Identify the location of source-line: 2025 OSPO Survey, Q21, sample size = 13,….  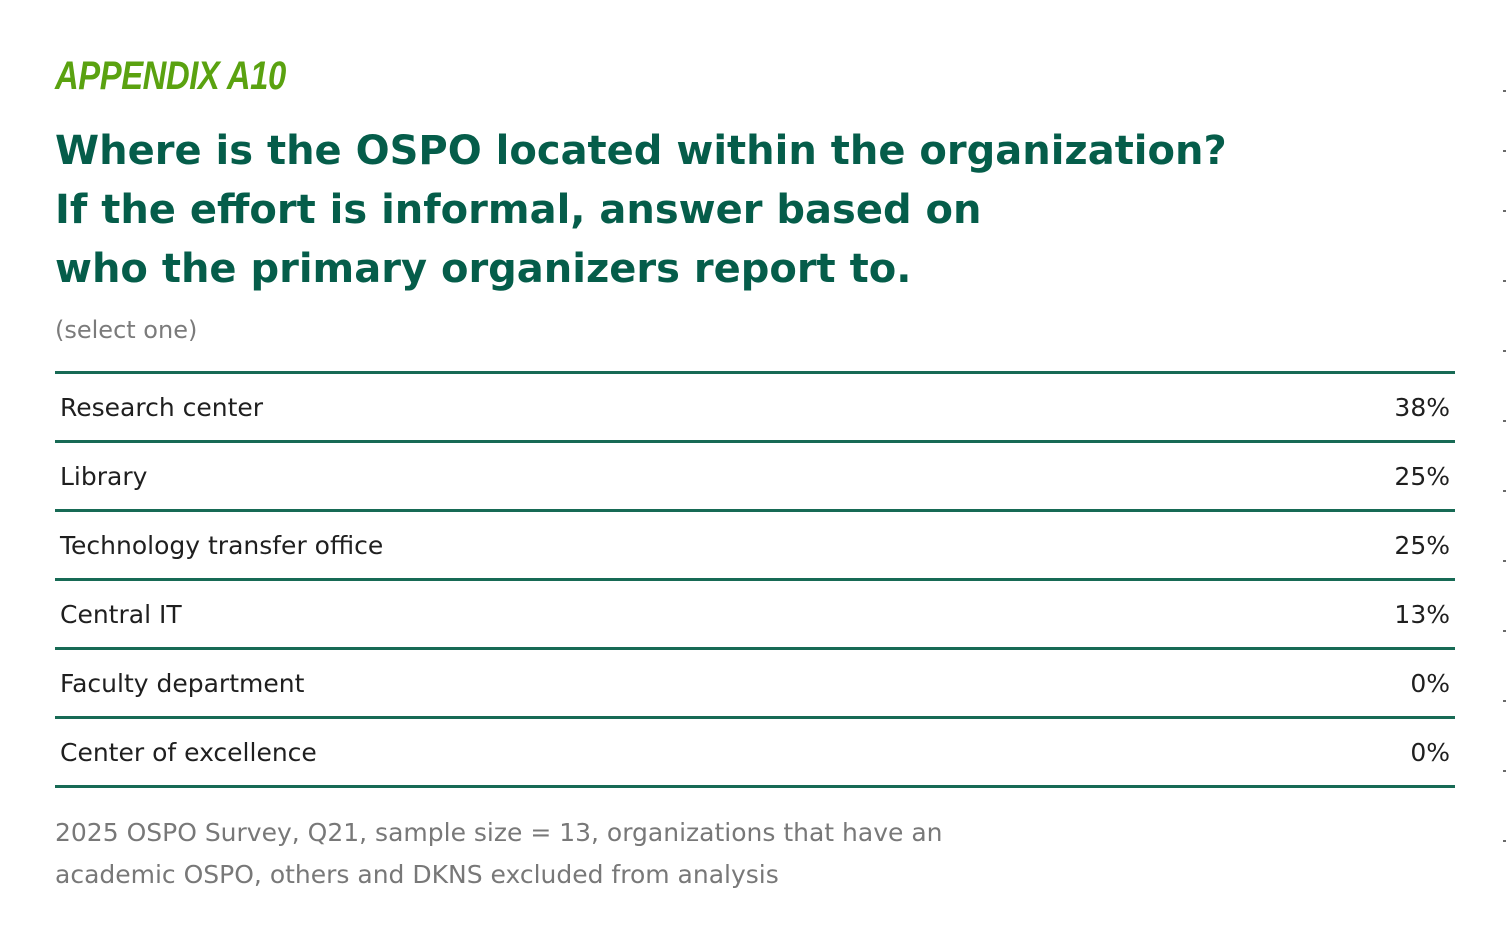
(499, 832).